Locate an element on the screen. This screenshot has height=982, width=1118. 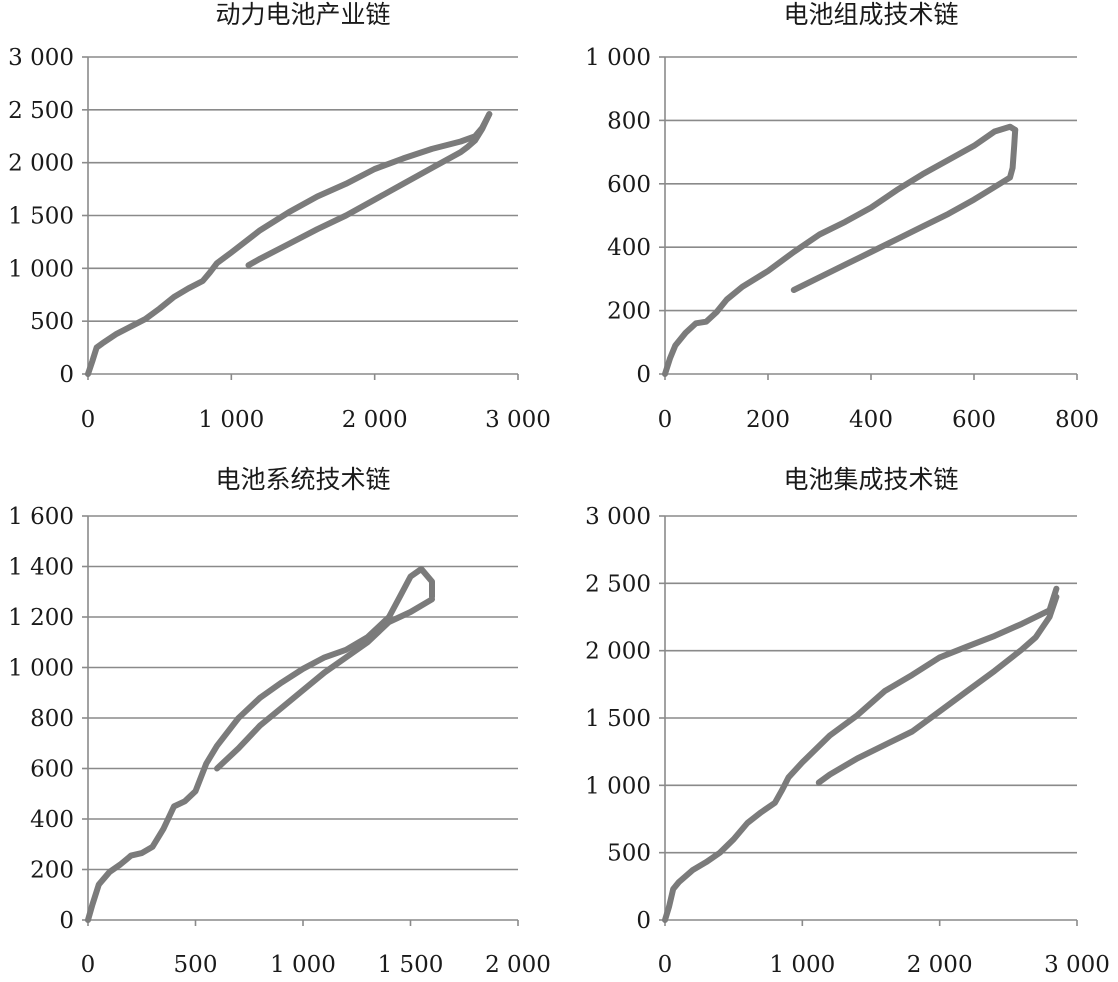
x-tick-label: 1 500 is located at coordinates (411, 965).